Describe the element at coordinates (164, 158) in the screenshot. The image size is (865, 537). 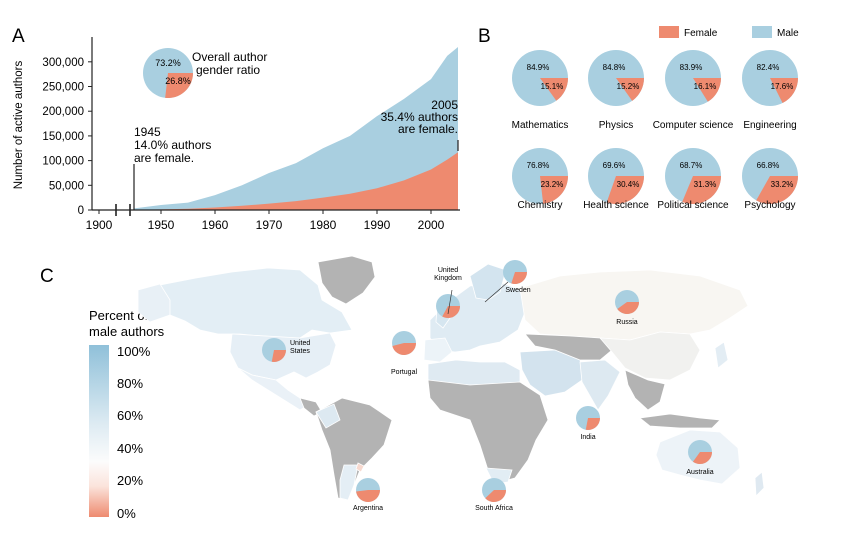
I see `annotation-1945-line-3: are female.` at that location.